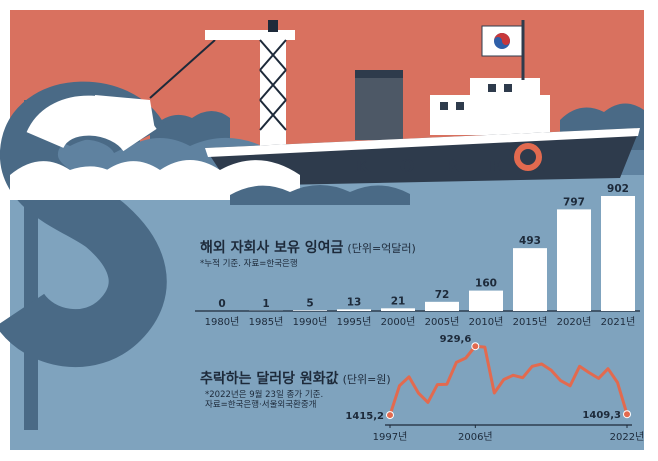 This screenshot has height=461, width=658. Describe the element at coordinates (490, 115) in the screenshot. I see `ship-bridge` at that location.